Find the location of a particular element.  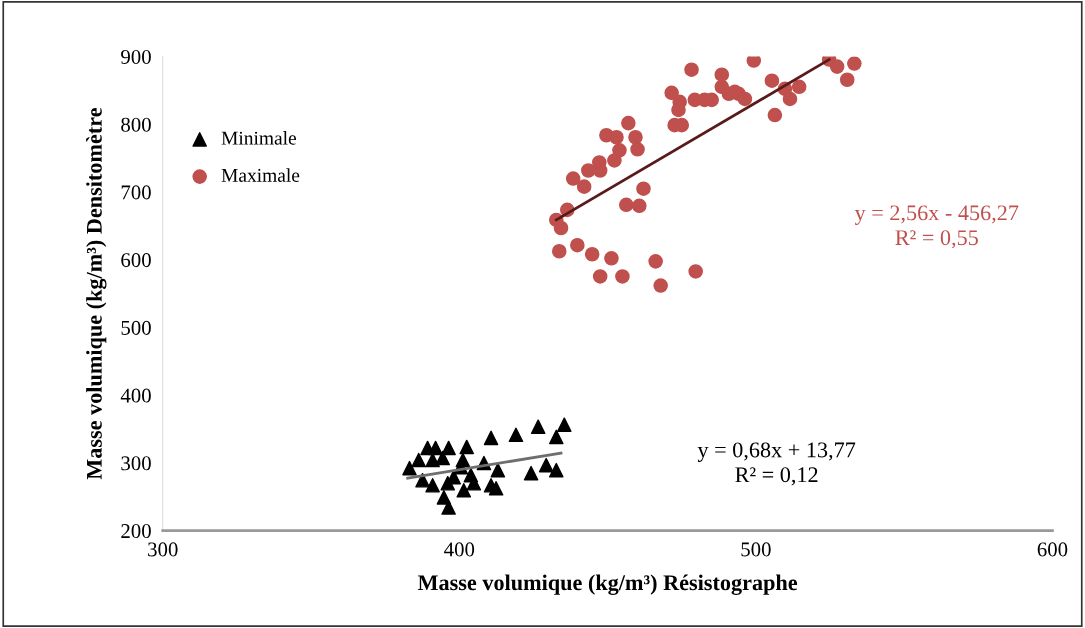

y-tick-label: 900 is located at coordinates (136, 56).